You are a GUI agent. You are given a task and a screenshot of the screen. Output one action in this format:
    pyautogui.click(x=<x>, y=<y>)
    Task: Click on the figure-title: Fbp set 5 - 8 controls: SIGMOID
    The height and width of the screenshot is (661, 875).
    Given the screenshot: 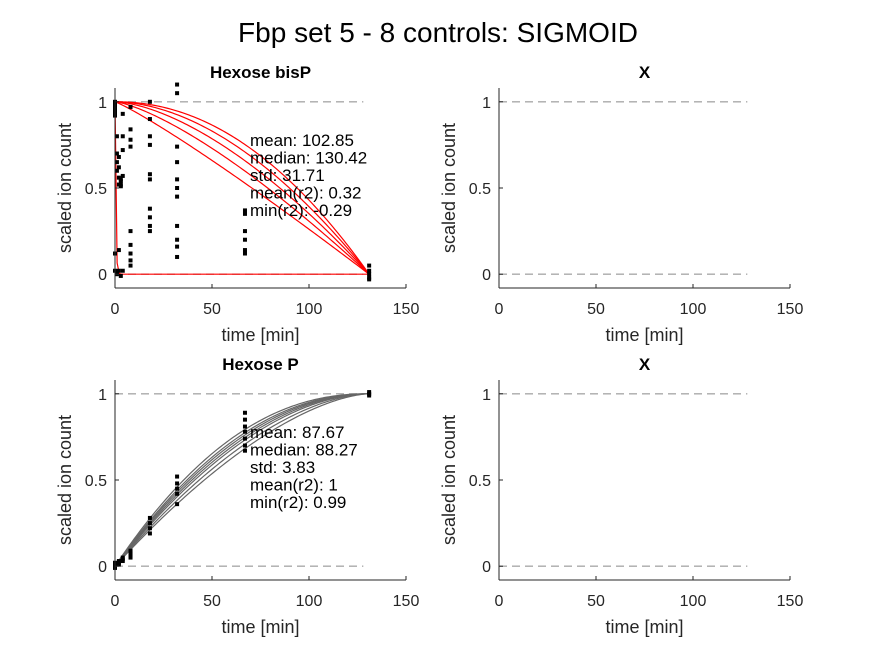 What is the action you would take?
    pyautogui.click(x=438, y=32)
    